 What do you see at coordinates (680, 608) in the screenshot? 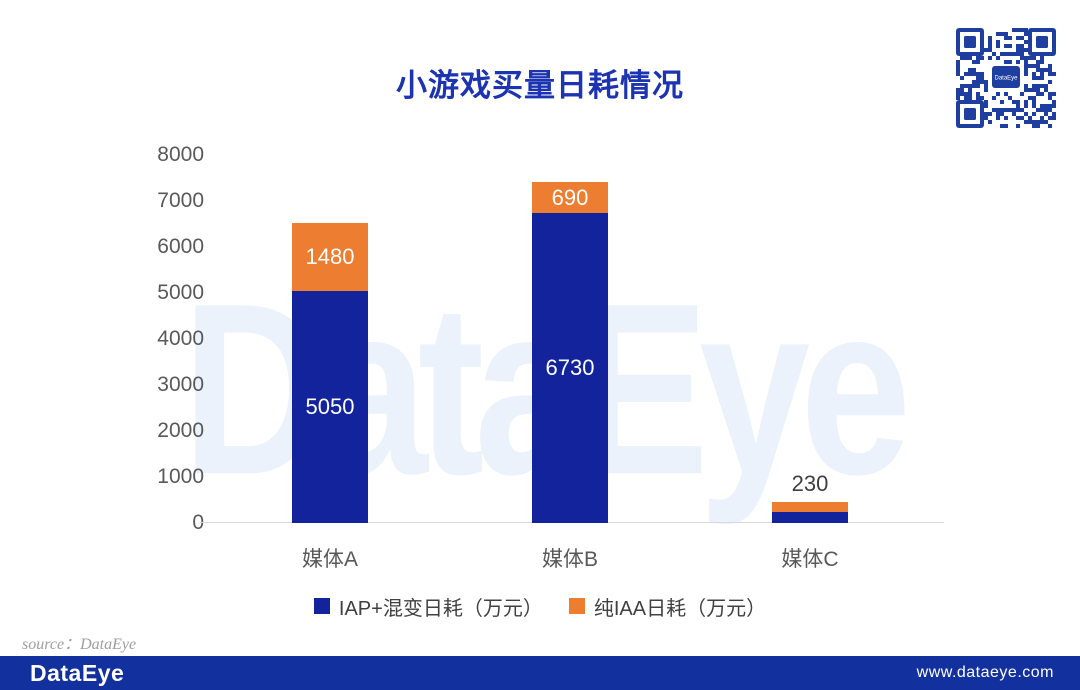
I see `legend-label: 纯IAA日耗（万元）` at bounding box center [680, 608].